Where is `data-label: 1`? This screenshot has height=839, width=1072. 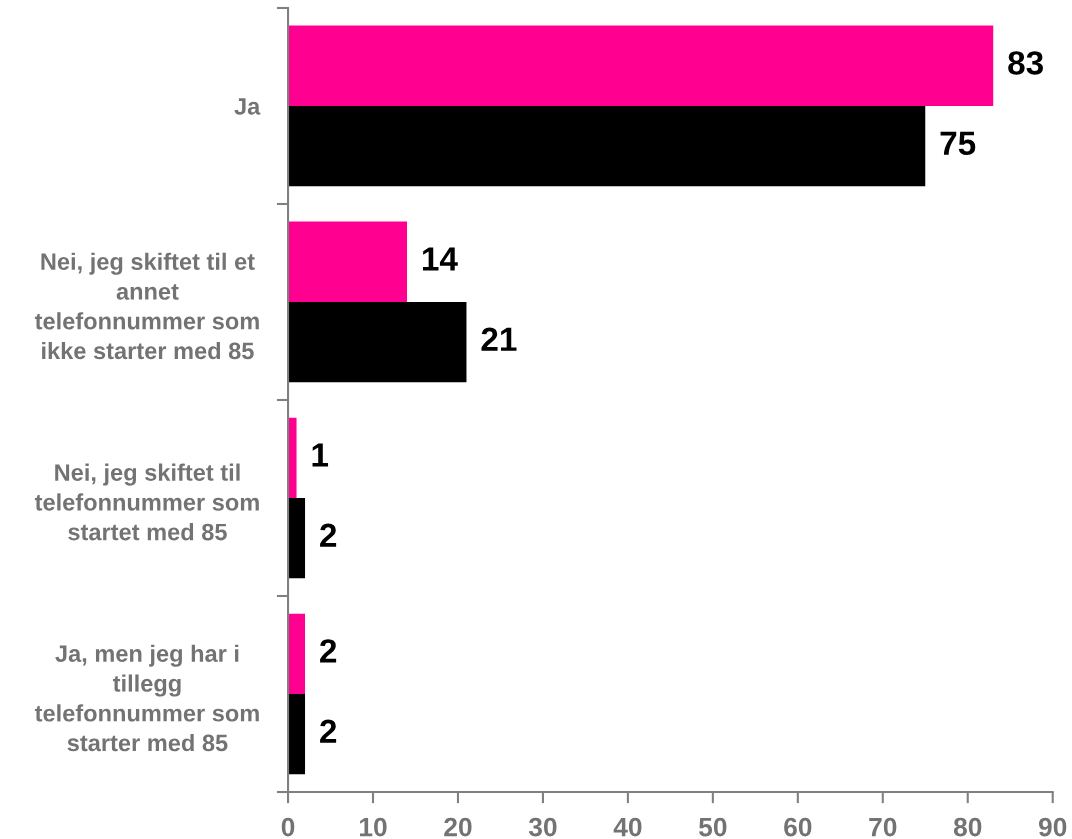 data-label: 1 is located at coordinates (320, 455).